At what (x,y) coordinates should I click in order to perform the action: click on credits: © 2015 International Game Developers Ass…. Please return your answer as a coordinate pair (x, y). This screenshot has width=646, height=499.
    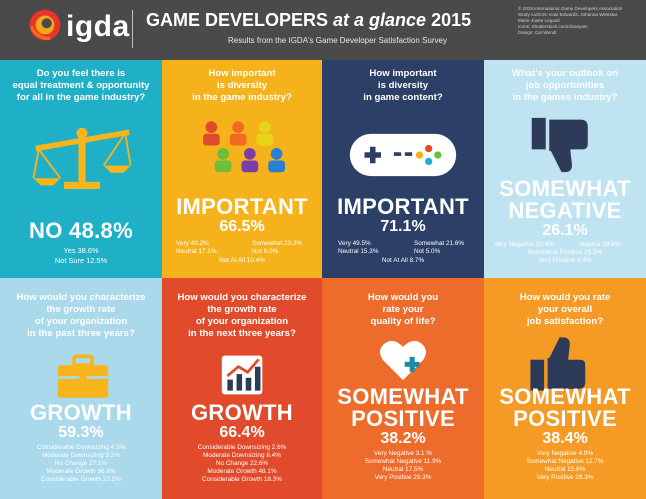
    Looking at the image, I should click on (580, 21).